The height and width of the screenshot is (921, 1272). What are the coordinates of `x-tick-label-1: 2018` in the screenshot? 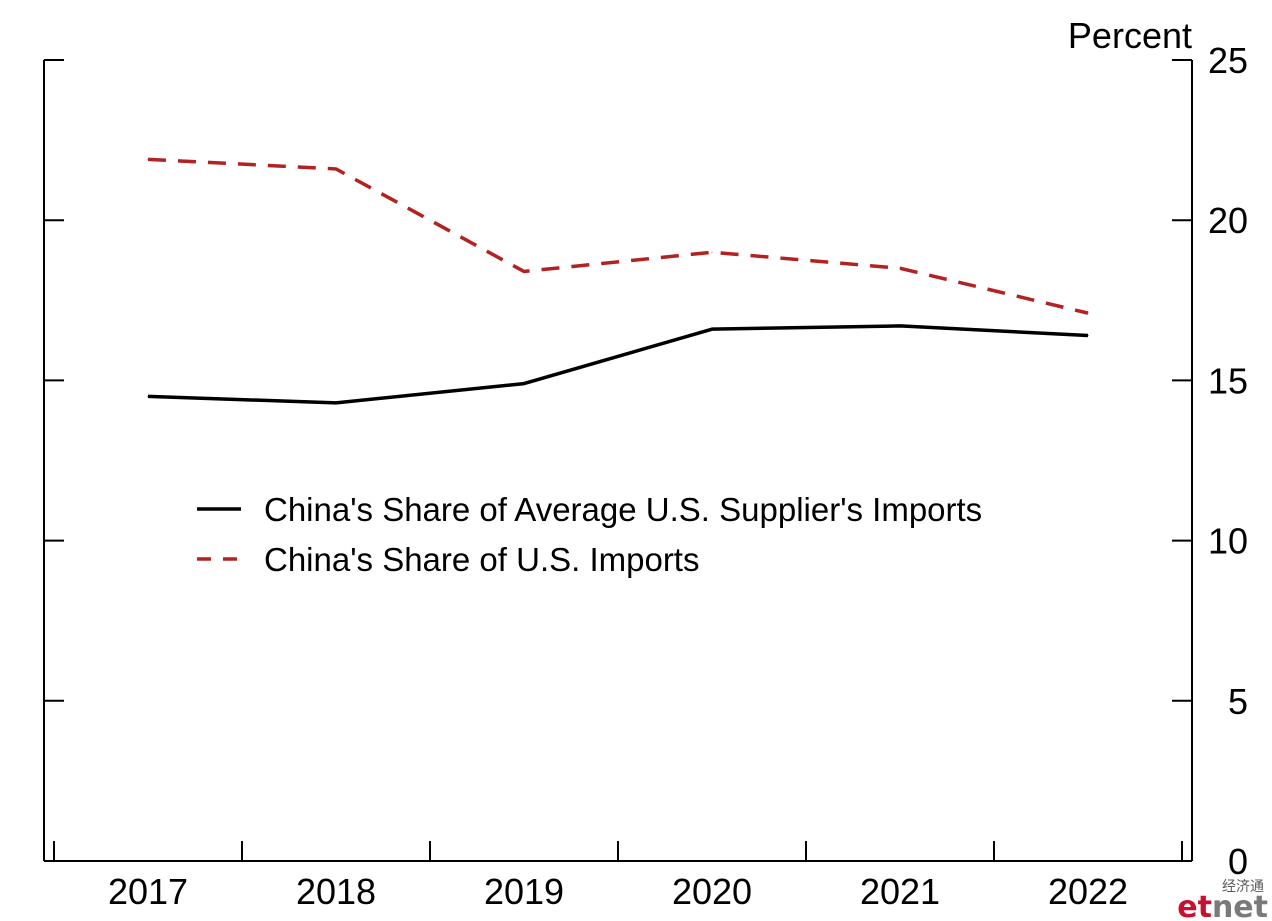 It's located at (336, 891).